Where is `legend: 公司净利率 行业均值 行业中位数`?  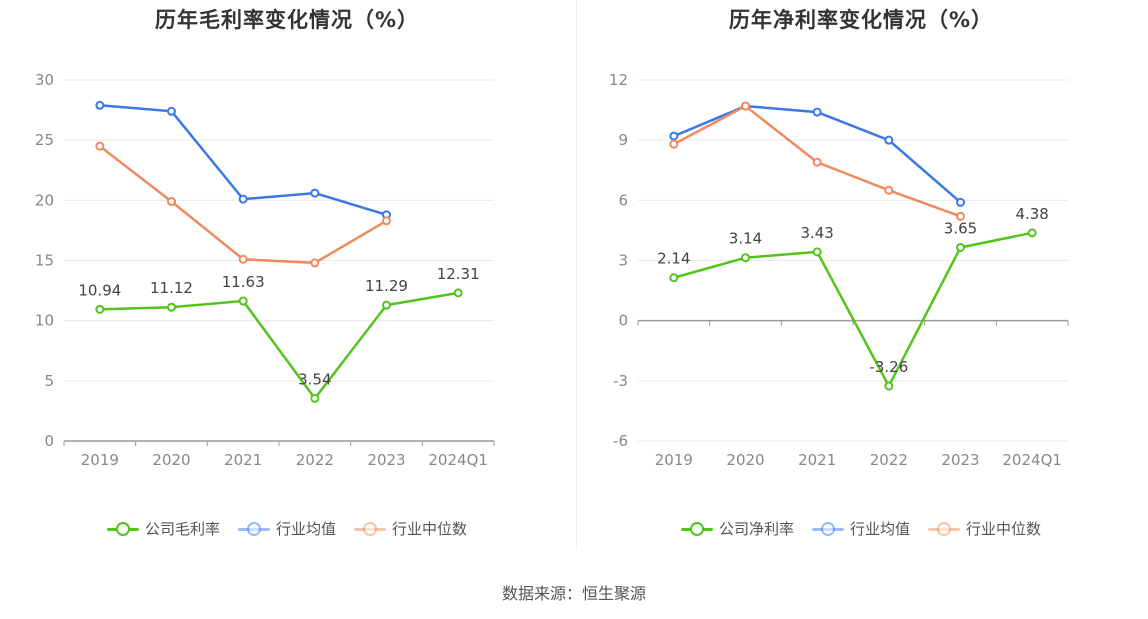
legend: 公司净利率 行业均值 行业中位数 is located at coordinates (861, 528).